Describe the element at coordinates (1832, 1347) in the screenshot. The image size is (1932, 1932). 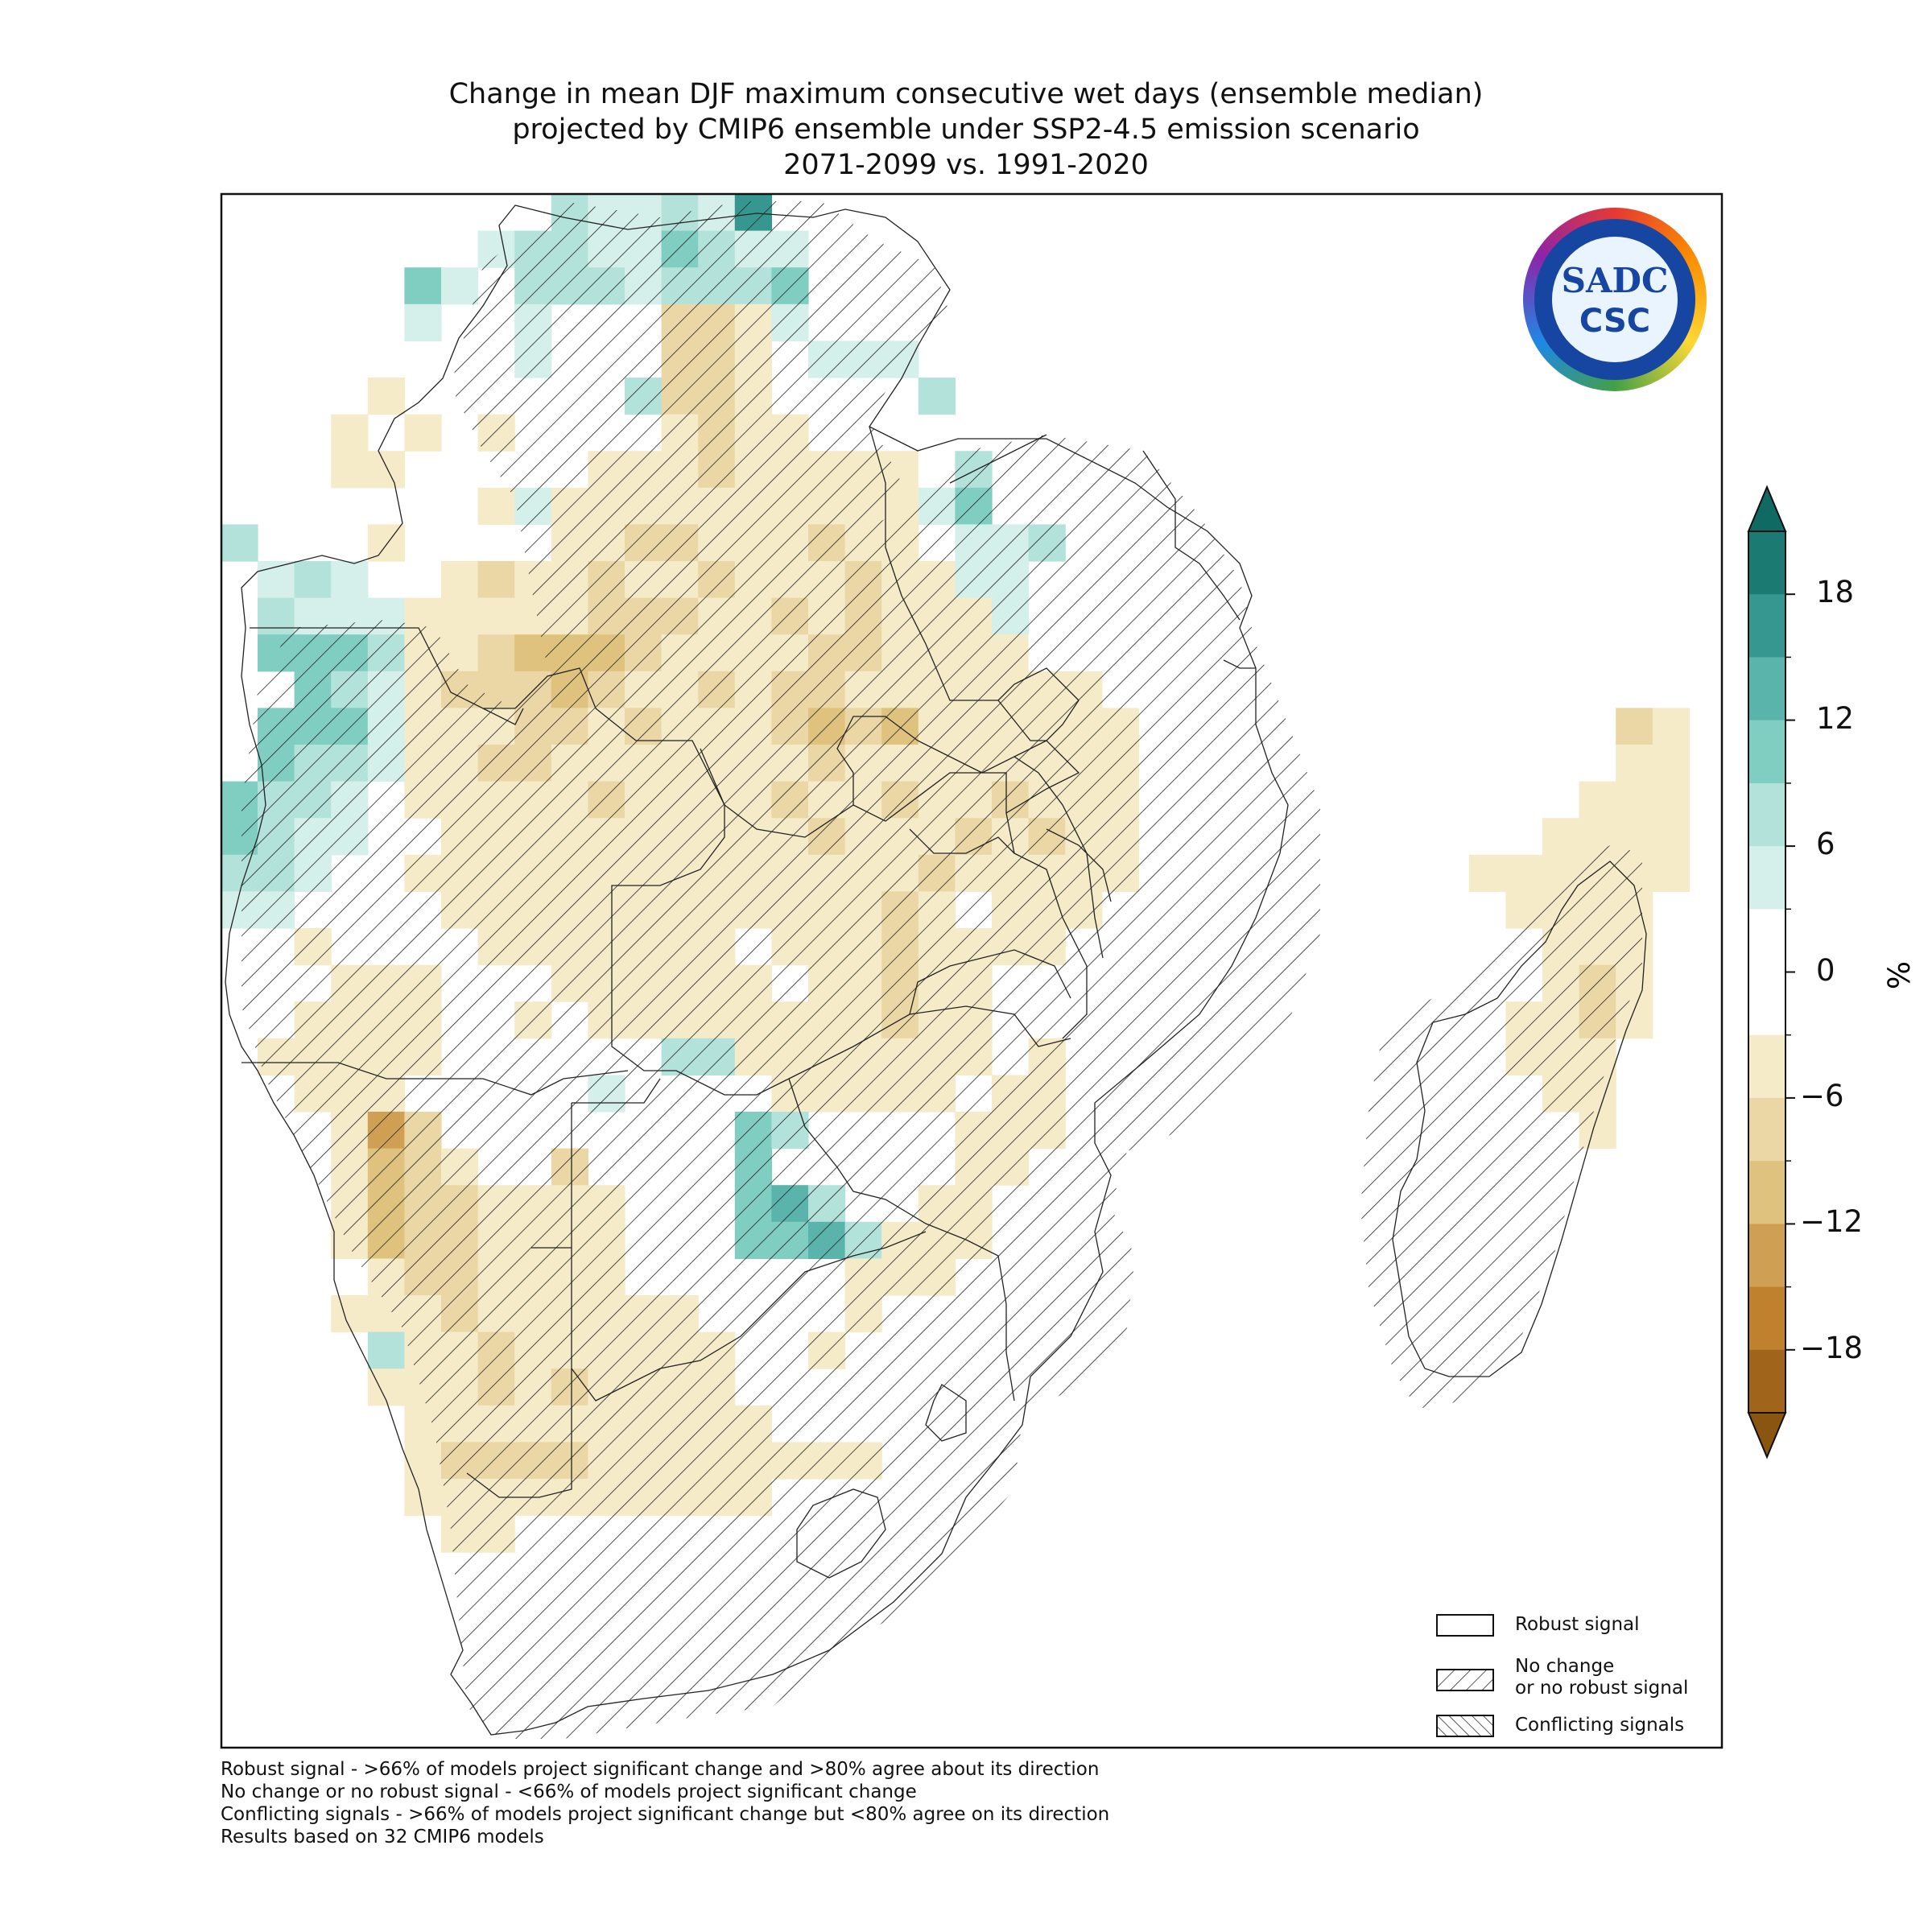
I see `colorbar-tick-label: −18` at that location.